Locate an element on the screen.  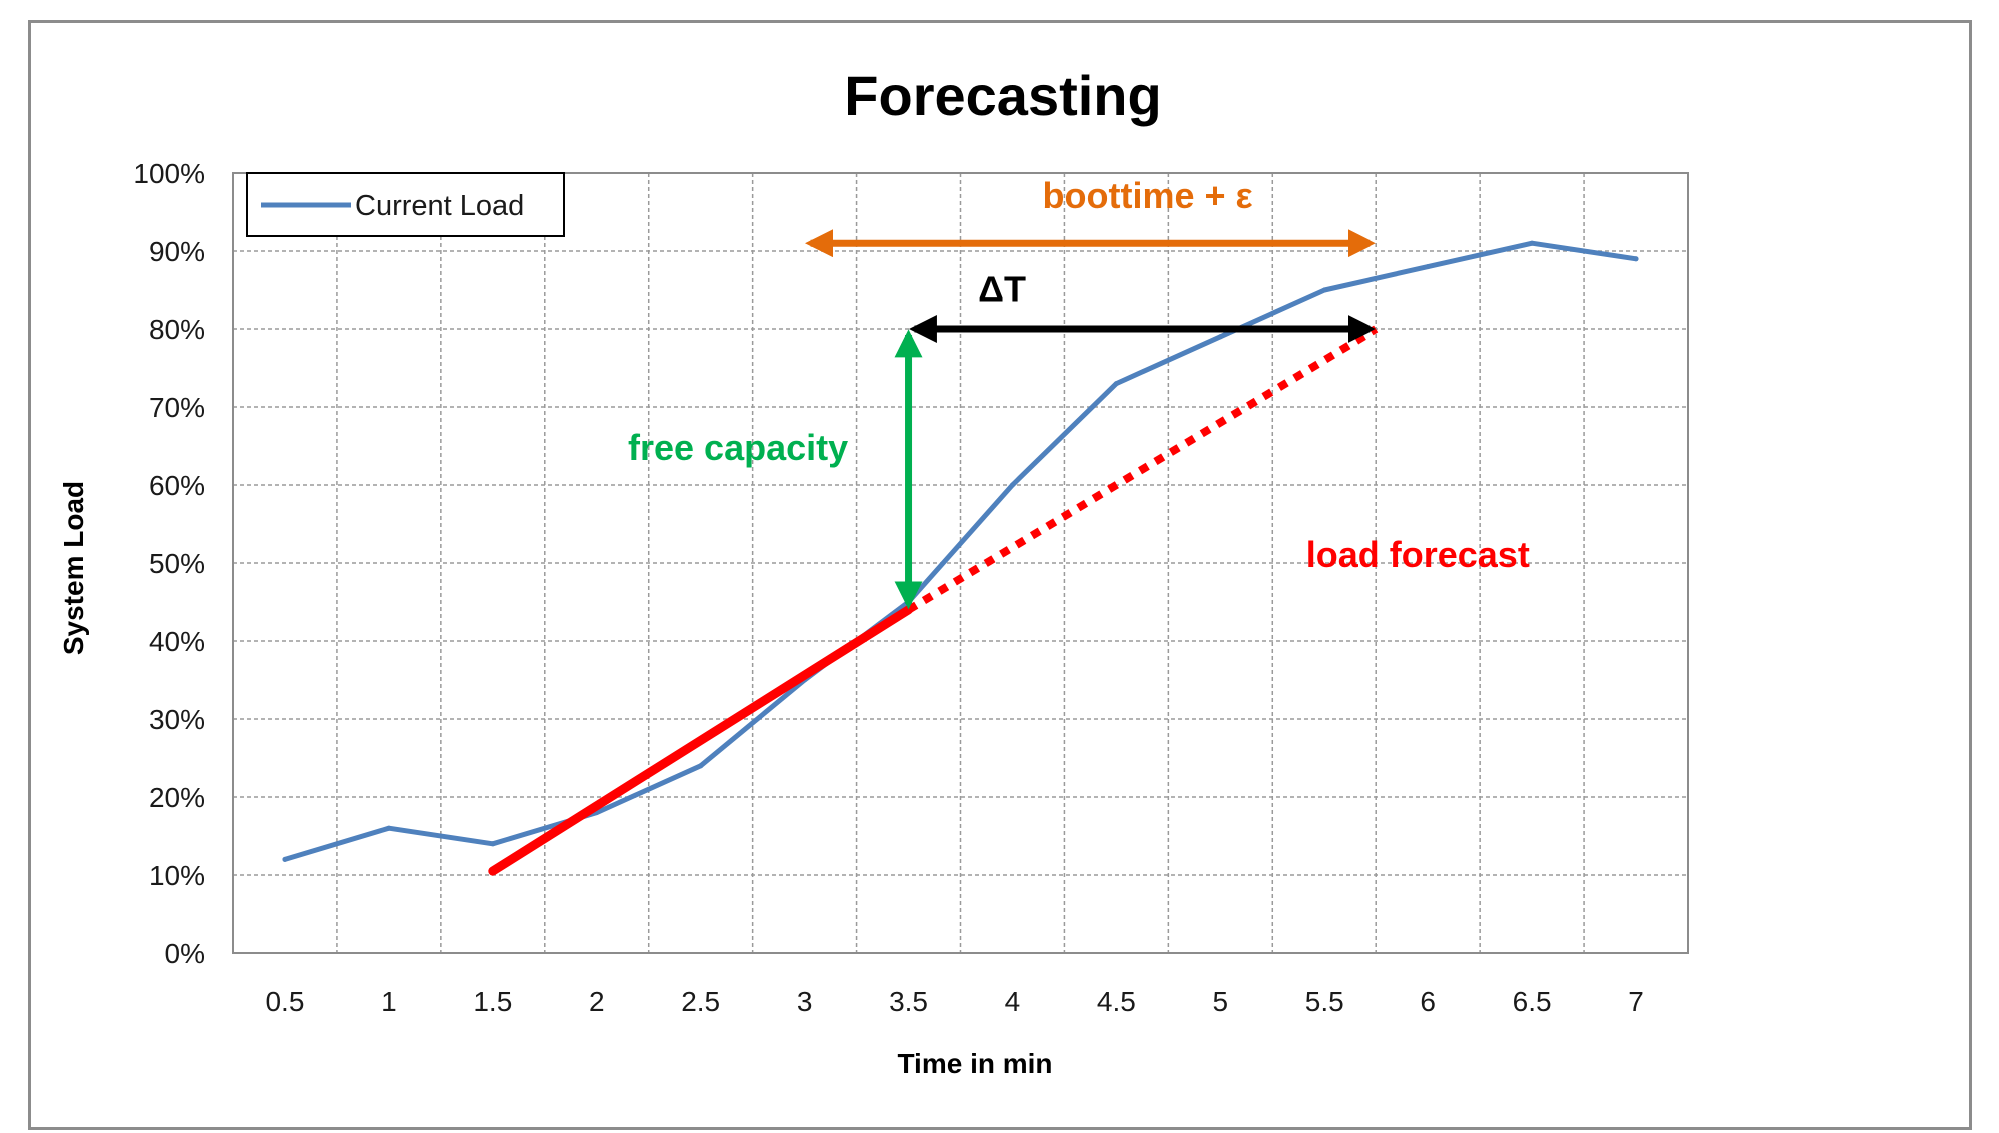
load-forecast-label: load forecast is located at coordinates (1418, 554).